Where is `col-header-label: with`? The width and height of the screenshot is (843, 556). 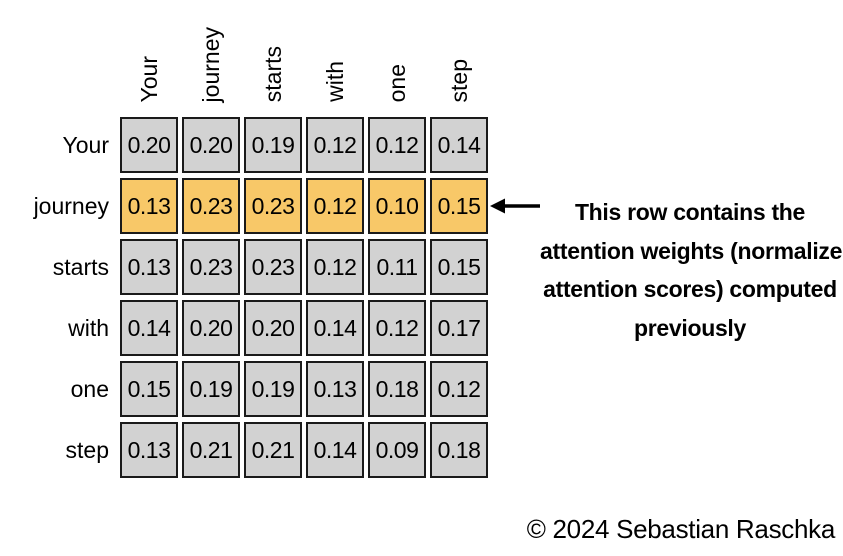
col-header-label: with is located at coordinates (334, 81).